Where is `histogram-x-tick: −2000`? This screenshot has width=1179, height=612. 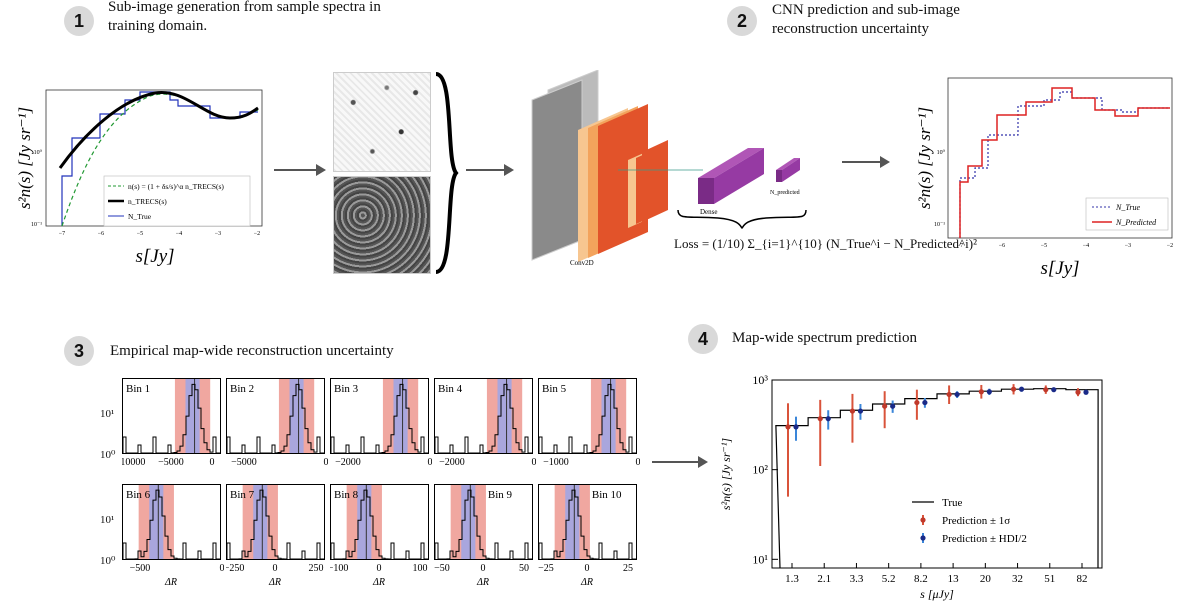 histogram-x-tick: −2000 is located at coordinates (348, 462).